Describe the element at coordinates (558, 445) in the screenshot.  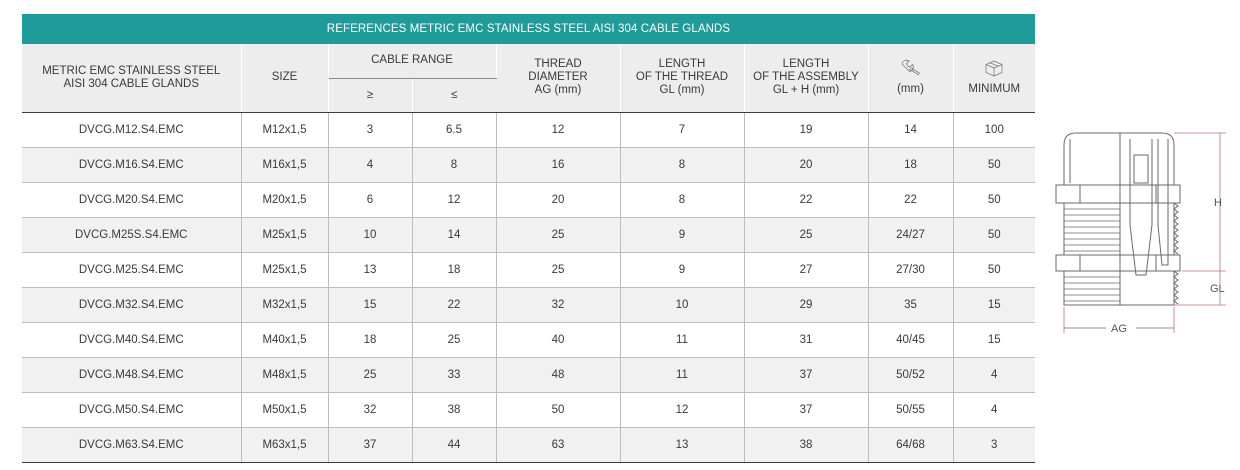
I see `cell-ag: 63` at that location.